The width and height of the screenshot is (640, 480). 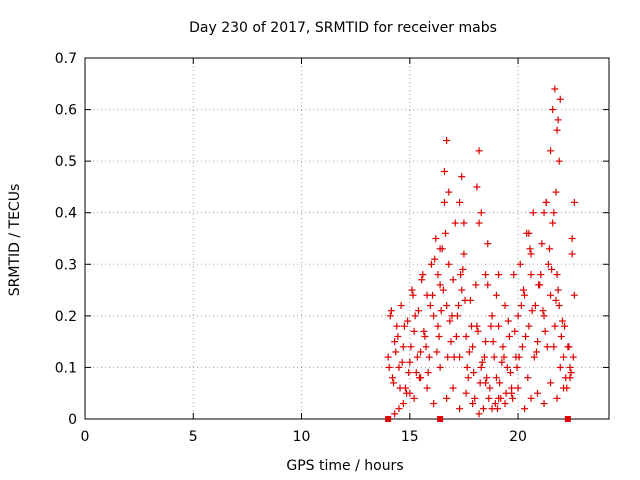 What do you see at coordinates (302, 437) in the screenshot?
I see `x-tick-label: 10` at bounding box center [302, 437].